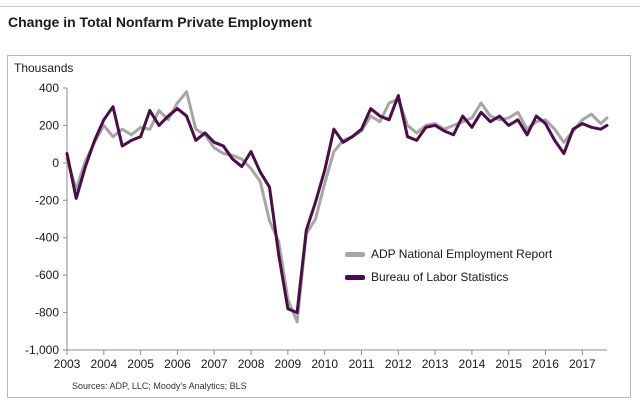 The image size is (640, 405). Describe the element at coordinates (582, 364) in the screenshot. I see `x-tick-label: 2017` at that location.